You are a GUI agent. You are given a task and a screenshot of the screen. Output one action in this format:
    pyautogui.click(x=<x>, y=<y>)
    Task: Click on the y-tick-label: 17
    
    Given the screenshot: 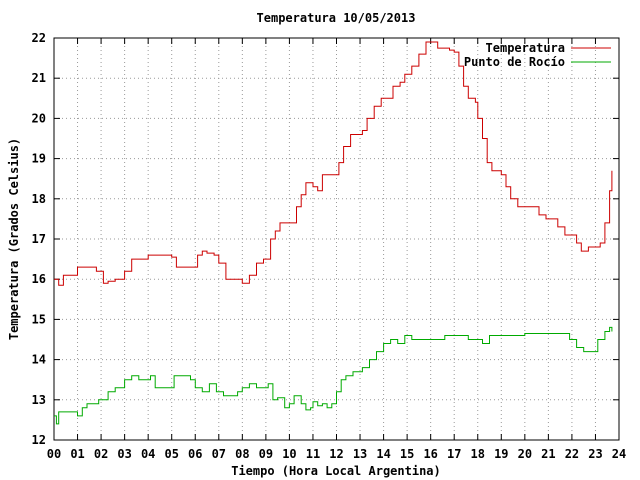 What is the action you would take?
    pyautogui.click(x=39, y=239)
    